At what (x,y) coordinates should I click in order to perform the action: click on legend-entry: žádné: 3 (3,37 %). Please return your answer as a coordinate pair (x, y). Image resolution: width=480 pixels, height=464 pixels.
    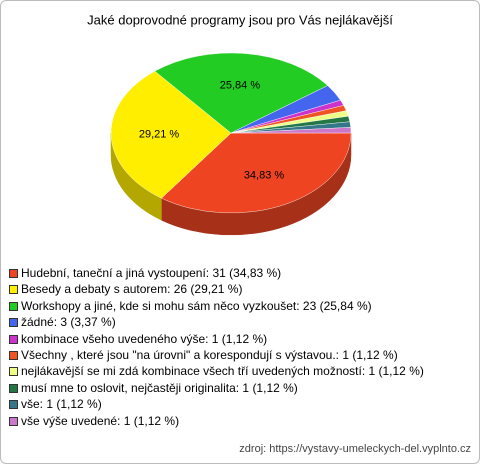
    Looking at the image, I should click on (240, 322).